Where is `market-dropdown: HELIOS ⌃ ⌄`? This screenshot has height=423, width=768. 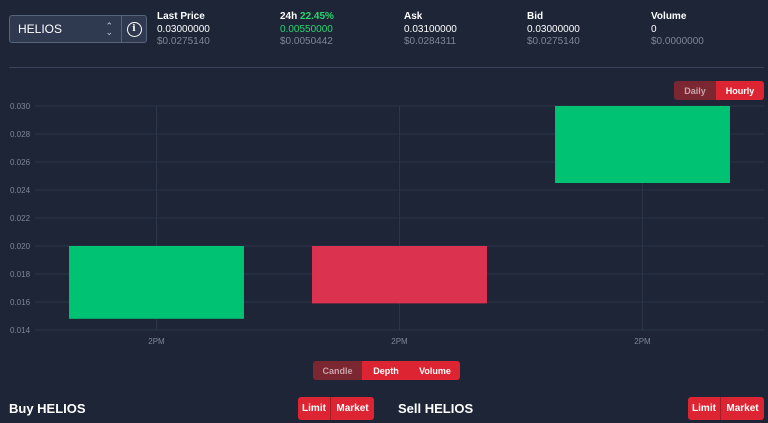 market-dropdown: HELIOS ⌃ ⌄ is located at coordinates (66, 29).